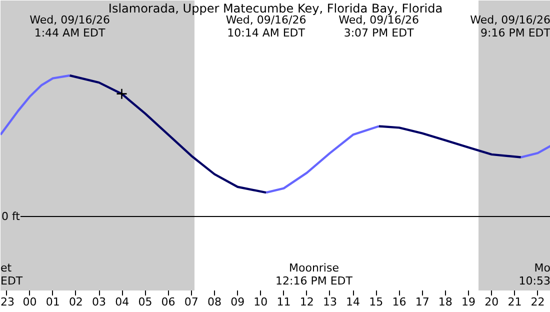 This screenshot has height=312, width=550. I want to click on x-tick-label: 22, so click(537, 302).